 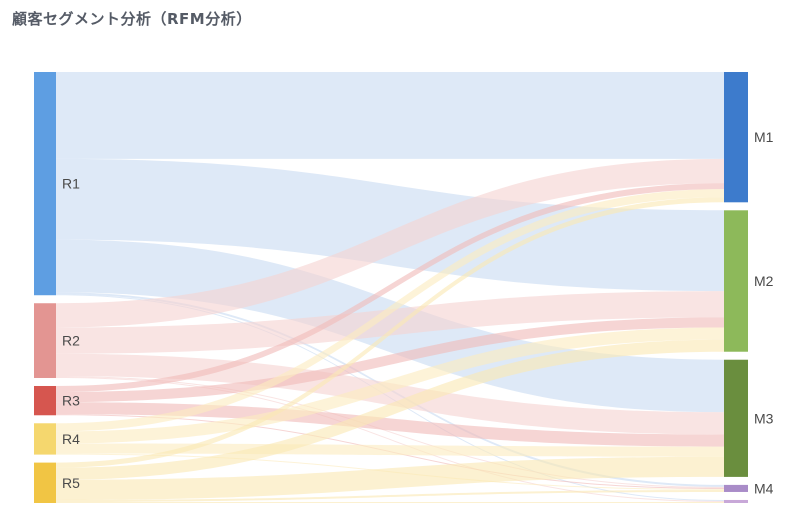 What do you see at coordinates (45, 340) in the screenshot?
I see `node-r2` at bounding box center [45, 340].